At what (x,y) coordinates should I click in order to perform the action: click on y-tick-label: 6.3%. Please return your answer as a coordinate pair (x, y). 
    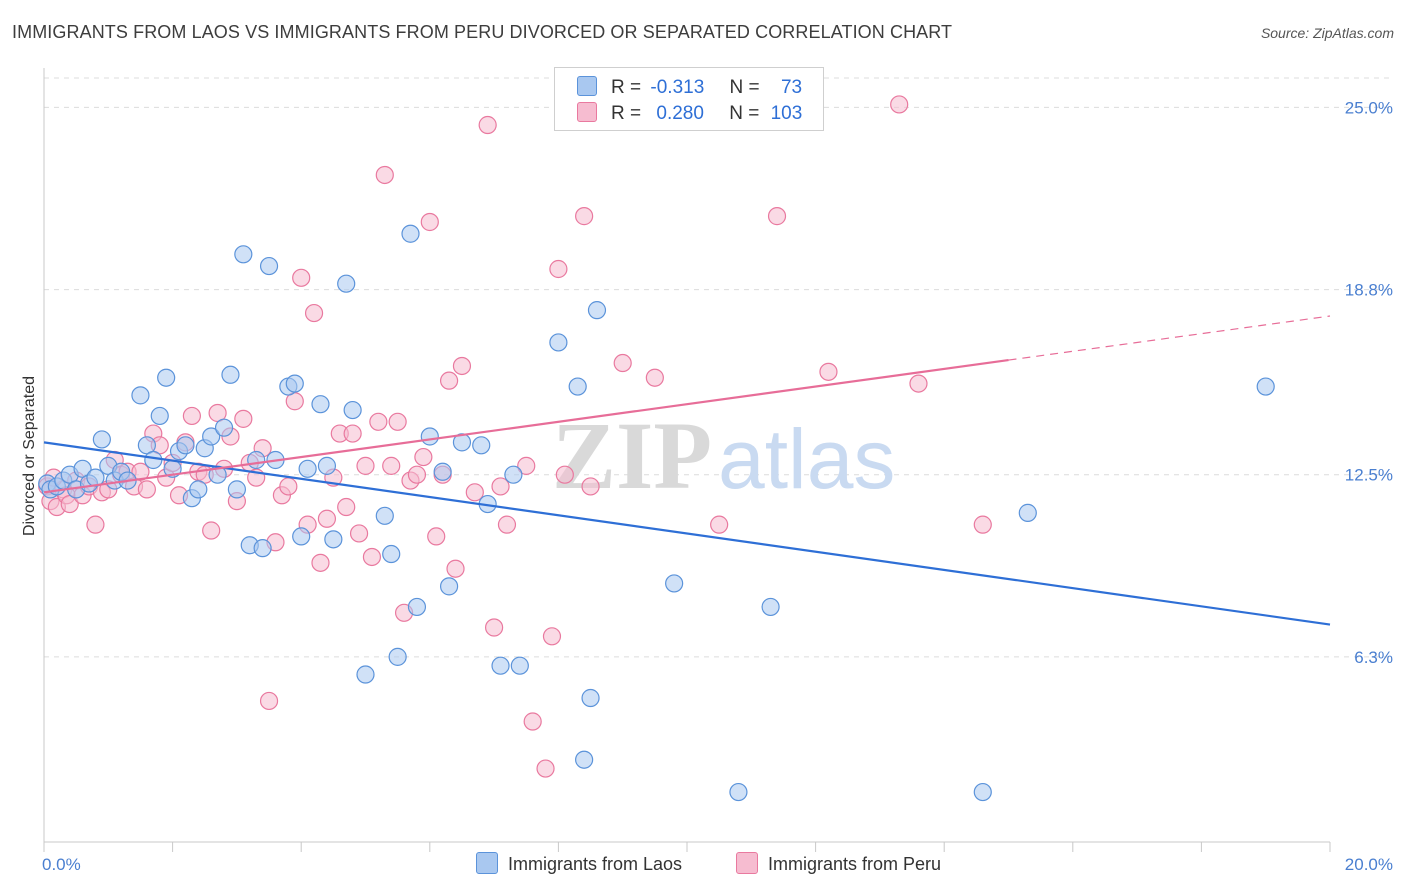
    Looking at the image, I should click on (1373, 657).